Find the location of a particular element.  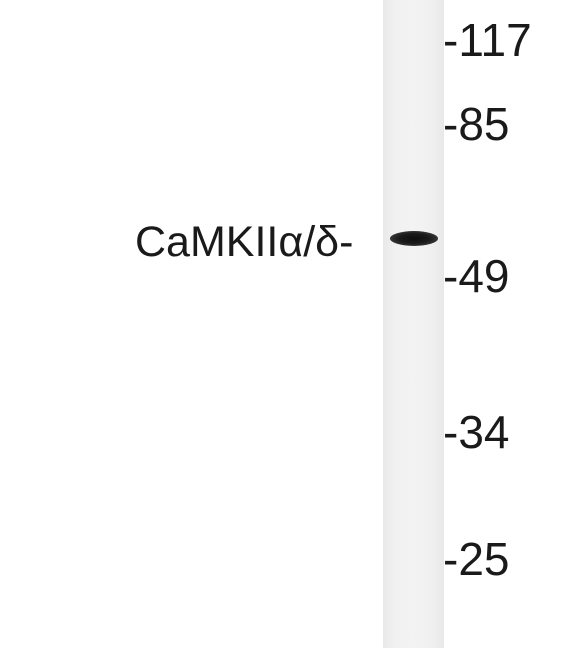

marker-49: -49 is located at coordinates (476, 276).